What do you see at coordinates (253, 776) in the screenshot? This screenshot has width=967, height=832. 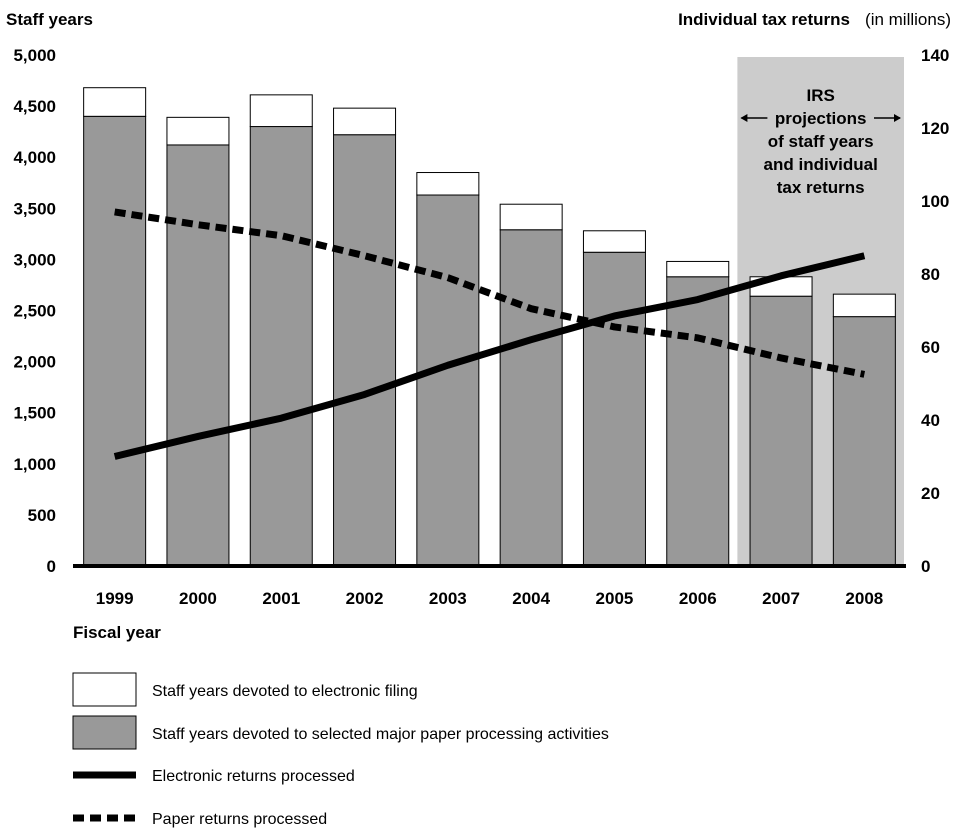 I see `legend-label-electronic-returns: Electronic returns processed` at bounding box center [253, 776].